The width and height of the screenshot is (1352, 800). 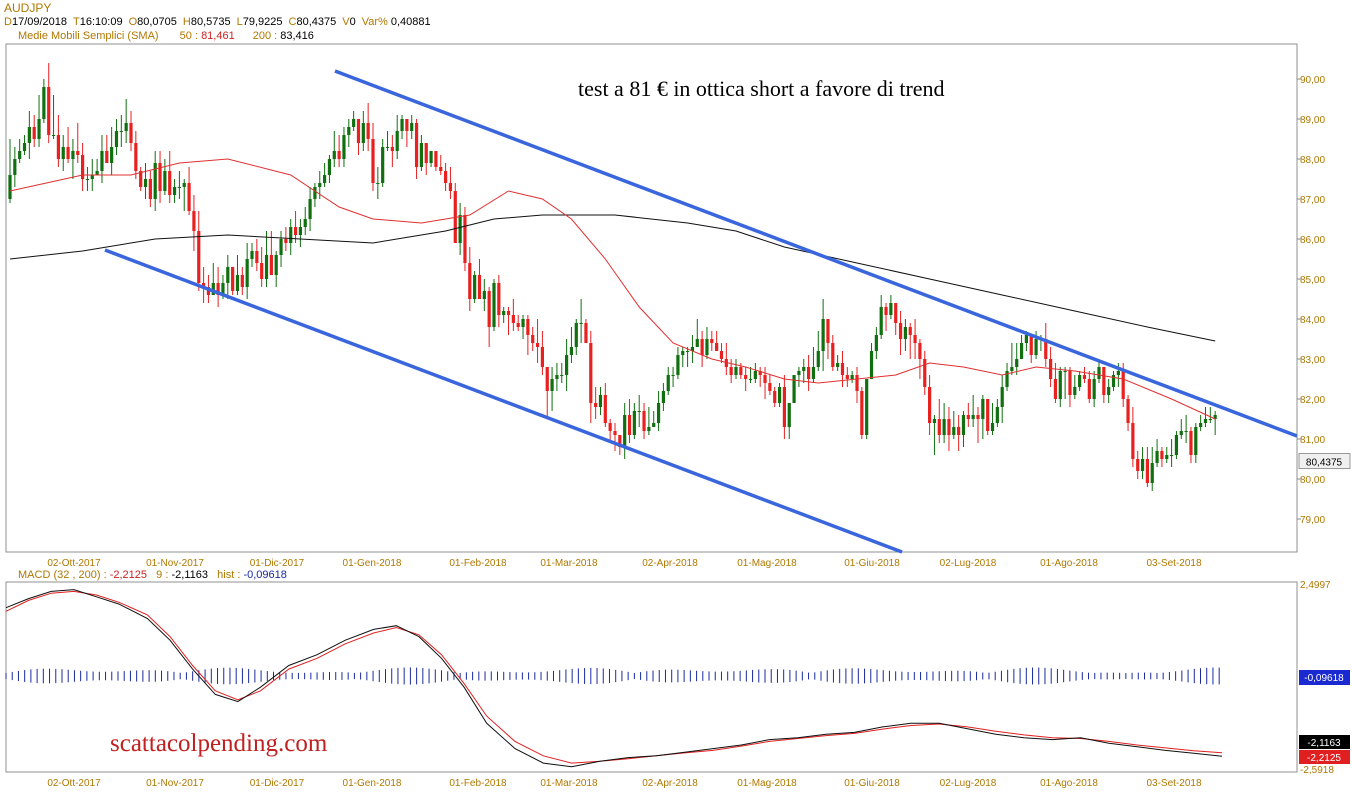 I want to click on y-tick-label: 82,00, so click(x=1312, y=400).